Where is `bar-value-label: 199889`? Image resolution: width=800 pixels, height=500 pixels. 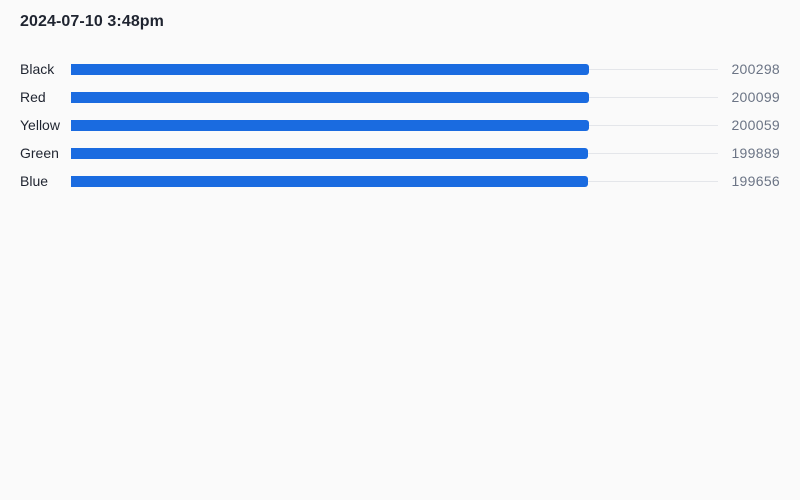
bar-value-label: 199889 is located at coordinates (755, 153).